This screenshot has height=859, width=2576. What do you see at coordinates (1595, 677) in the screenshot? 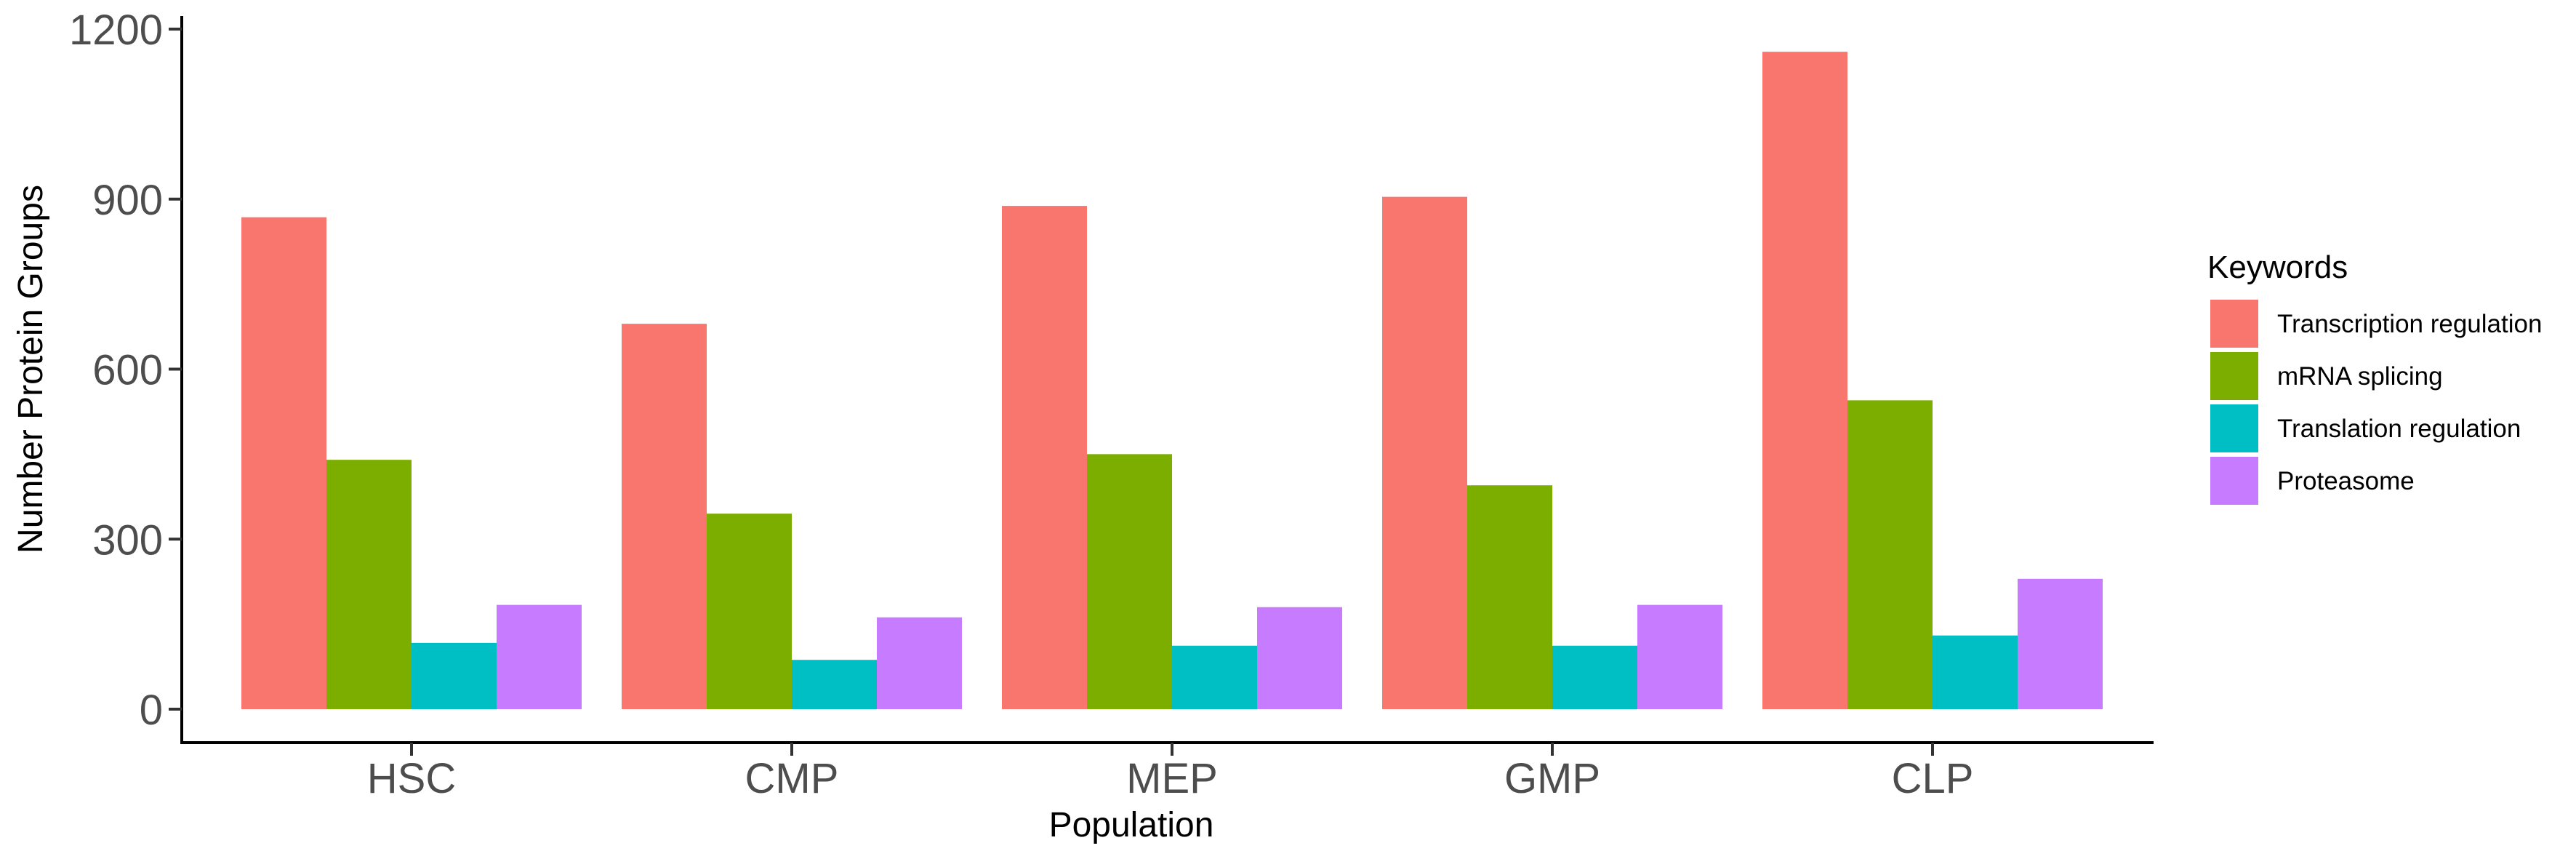
I see `bar-gmp-translation-regulation` at bounding box center [1595, 677].